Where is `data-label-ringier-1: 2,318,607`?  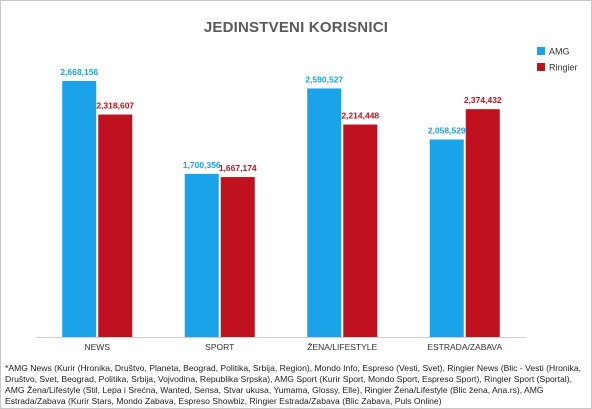 data-label-ringier-1: 2,318,607 is located at coordinates (115, 106).